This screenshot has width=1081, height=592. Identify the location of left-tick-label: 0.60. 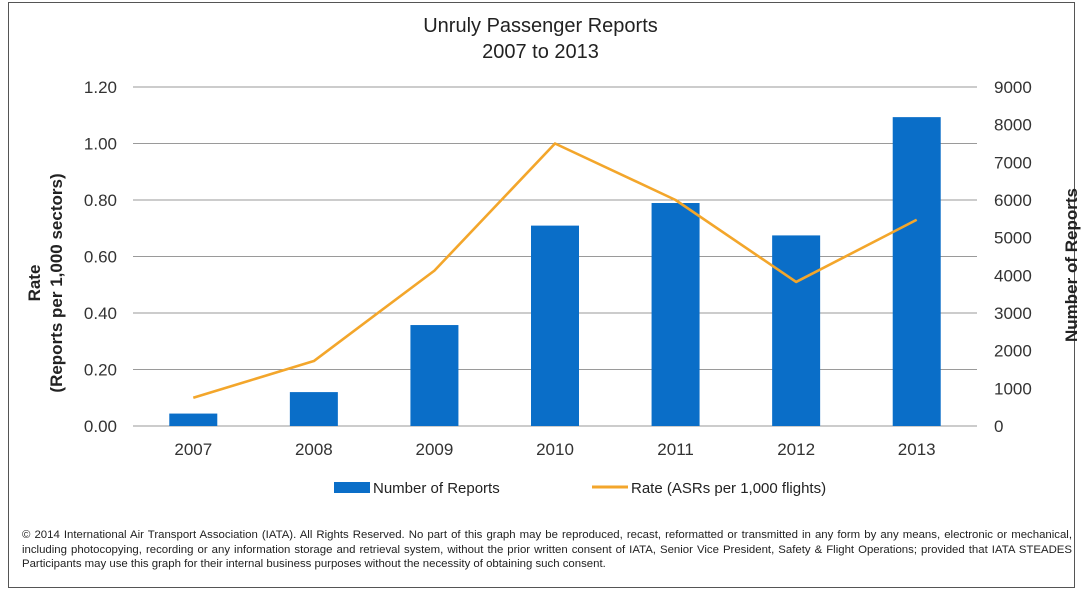
(100, 257).